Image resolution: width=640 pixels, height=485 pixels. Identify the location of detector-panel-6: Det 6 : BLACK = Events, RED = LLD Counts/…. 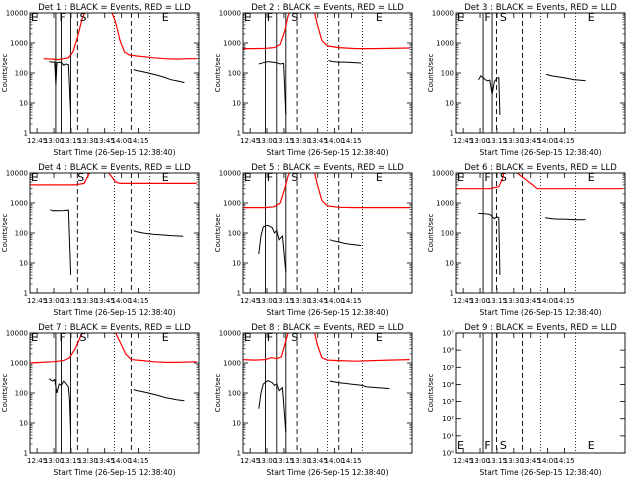
(532, 240).